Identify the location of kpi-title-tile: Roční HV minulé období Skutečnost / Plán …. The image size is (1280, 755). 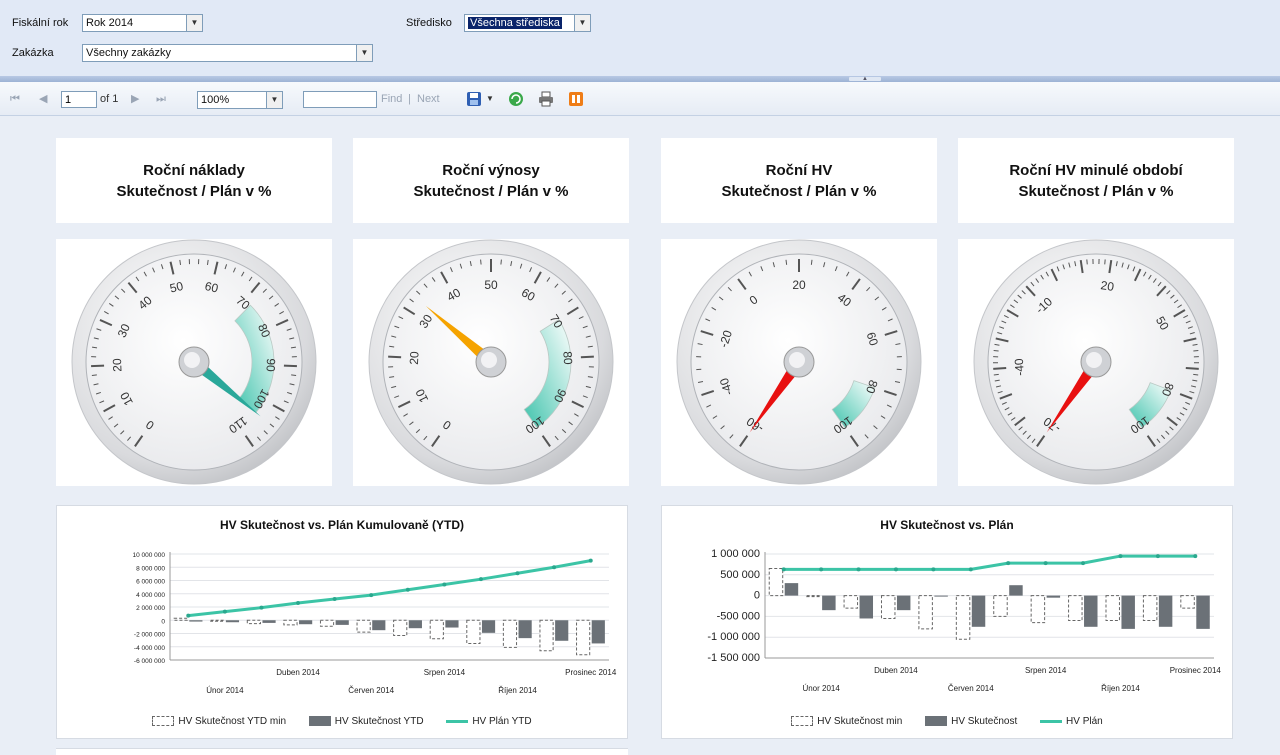
(1096, 180).